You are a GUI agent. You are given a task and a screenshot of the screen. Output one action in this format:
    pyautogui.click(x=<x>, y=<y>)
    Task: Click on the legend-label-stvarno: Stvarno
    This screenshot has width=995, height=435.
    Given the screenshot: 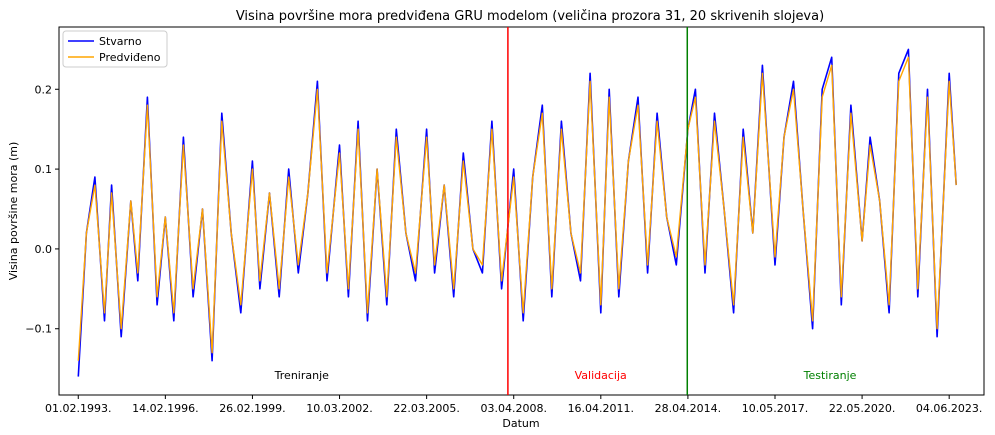 What is the action you would take?
    pyautogui.click(x=120, y=41)
    